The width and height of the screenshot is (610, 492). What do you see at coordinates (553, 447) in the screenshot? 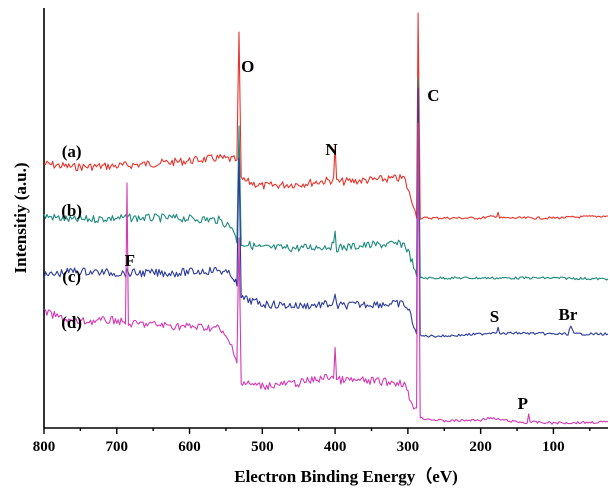
I see `x-tick-label: 100` at bounding box center [553, 447].